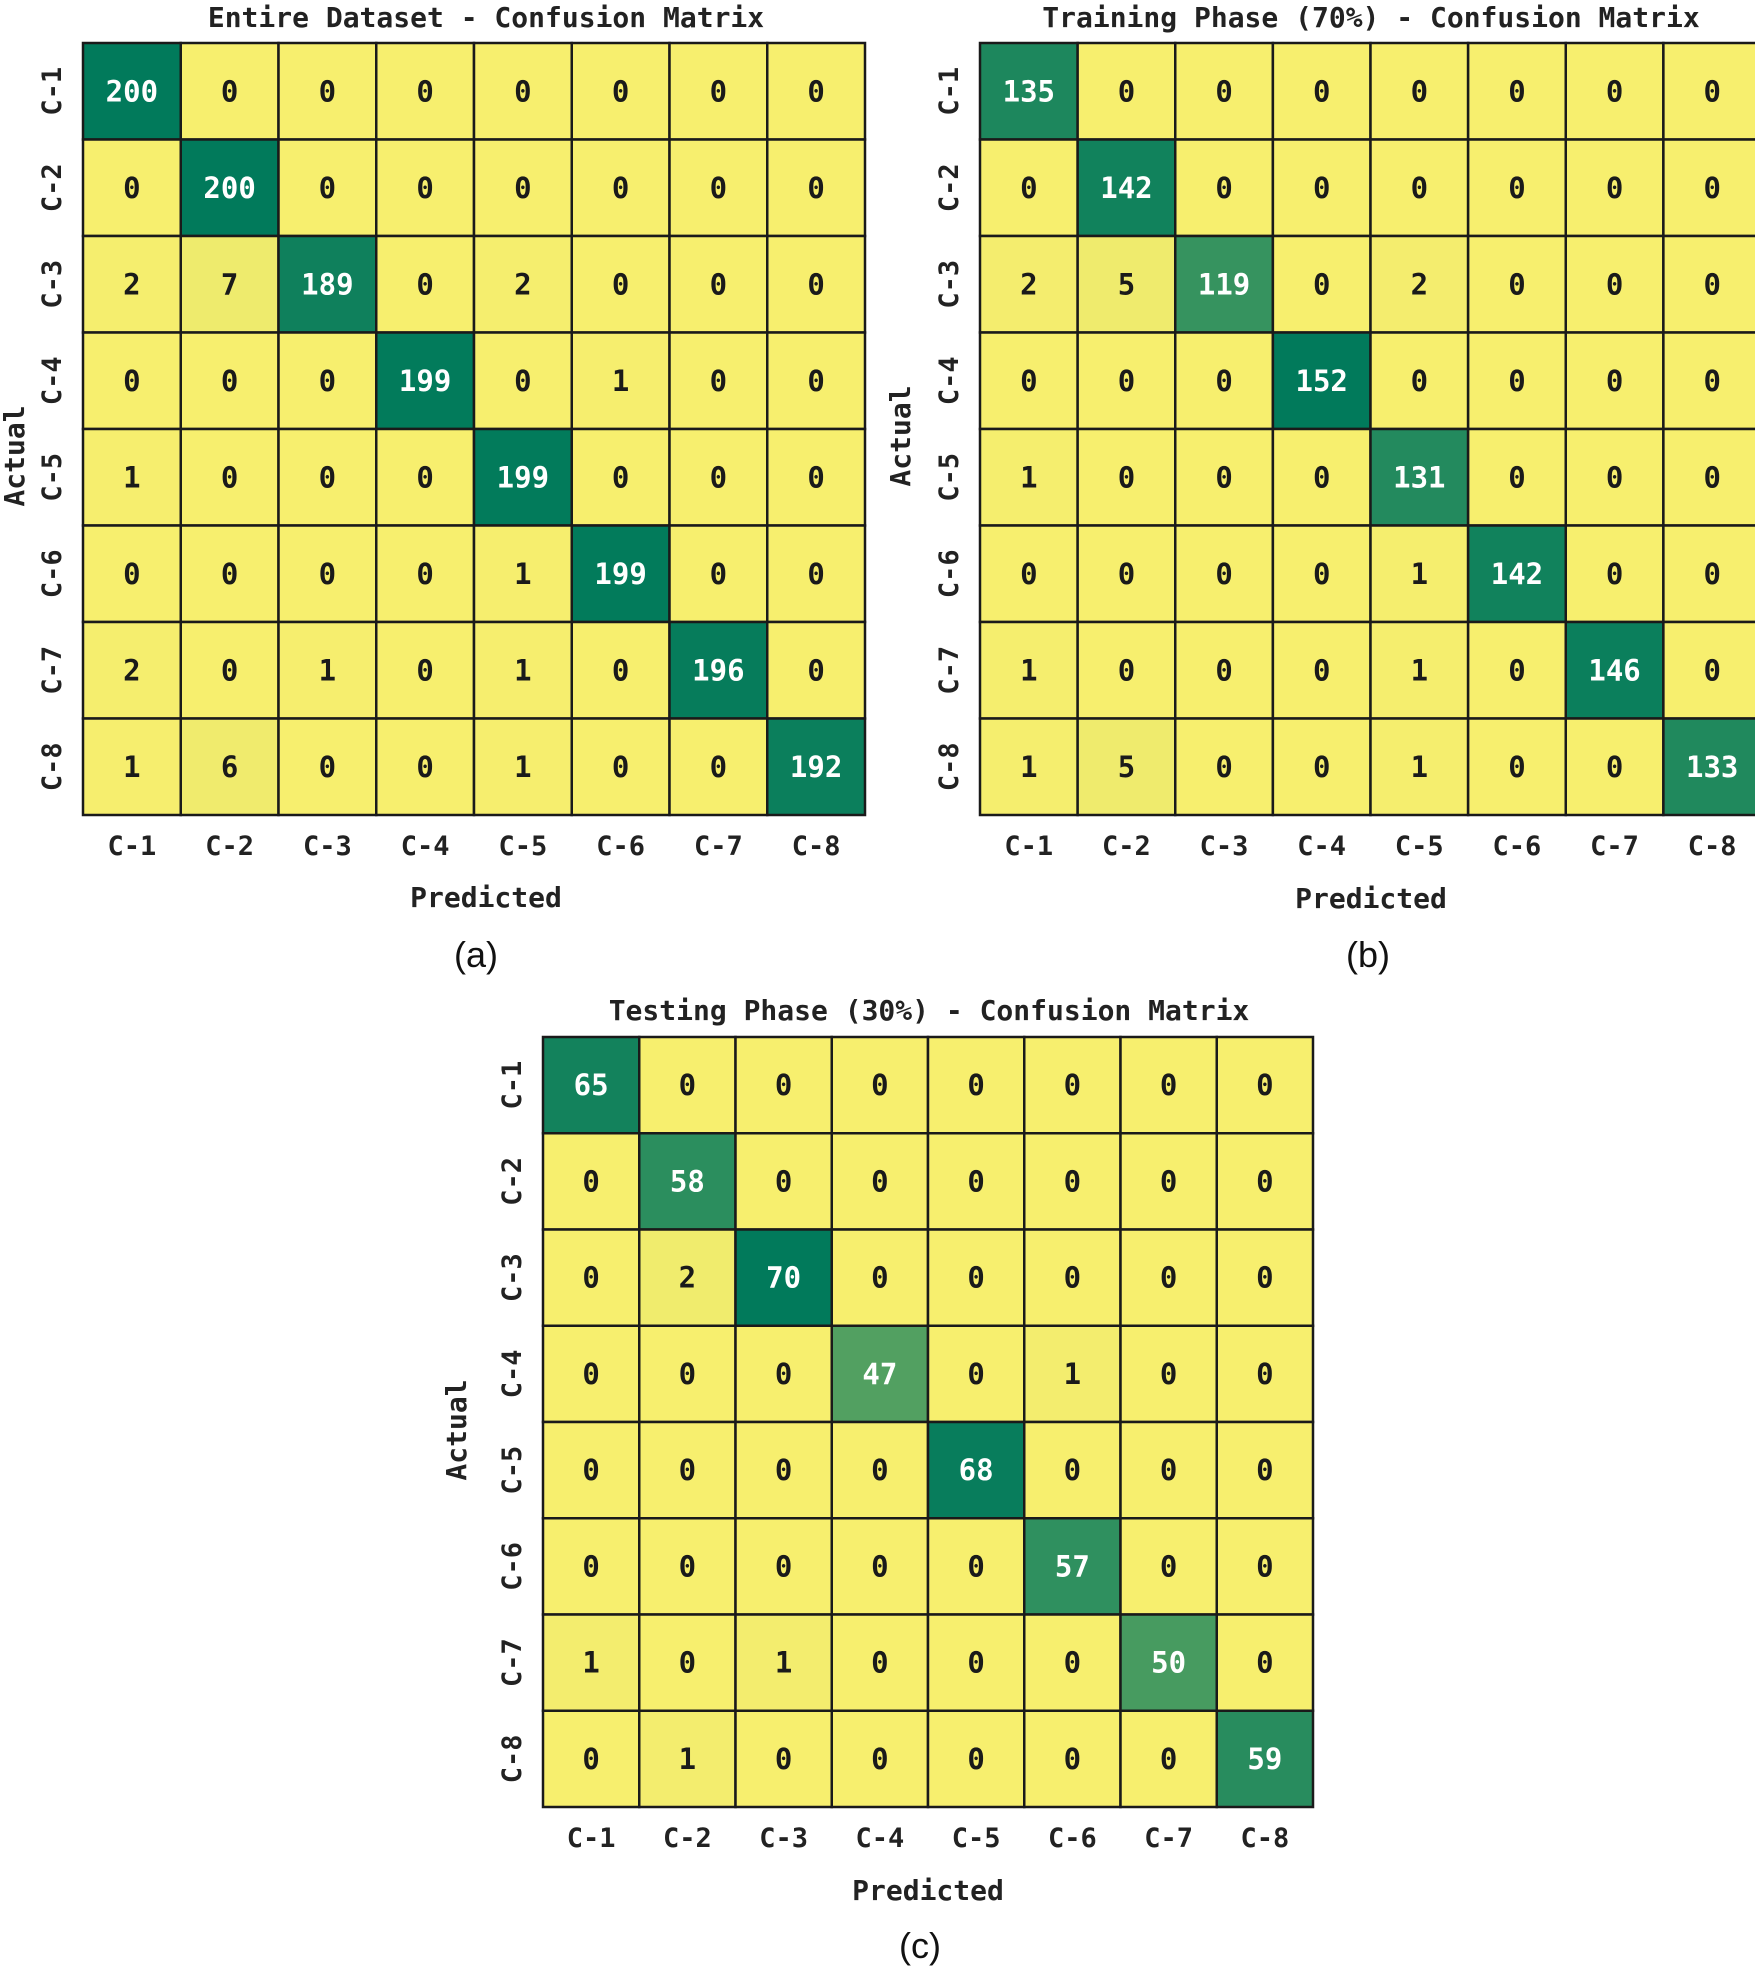 The width and height of the screenshot is (1755, 1967). Describe the element at coordinates (1264, 1759) in the screenshot. I see `cell-value-label: 59` at that location.